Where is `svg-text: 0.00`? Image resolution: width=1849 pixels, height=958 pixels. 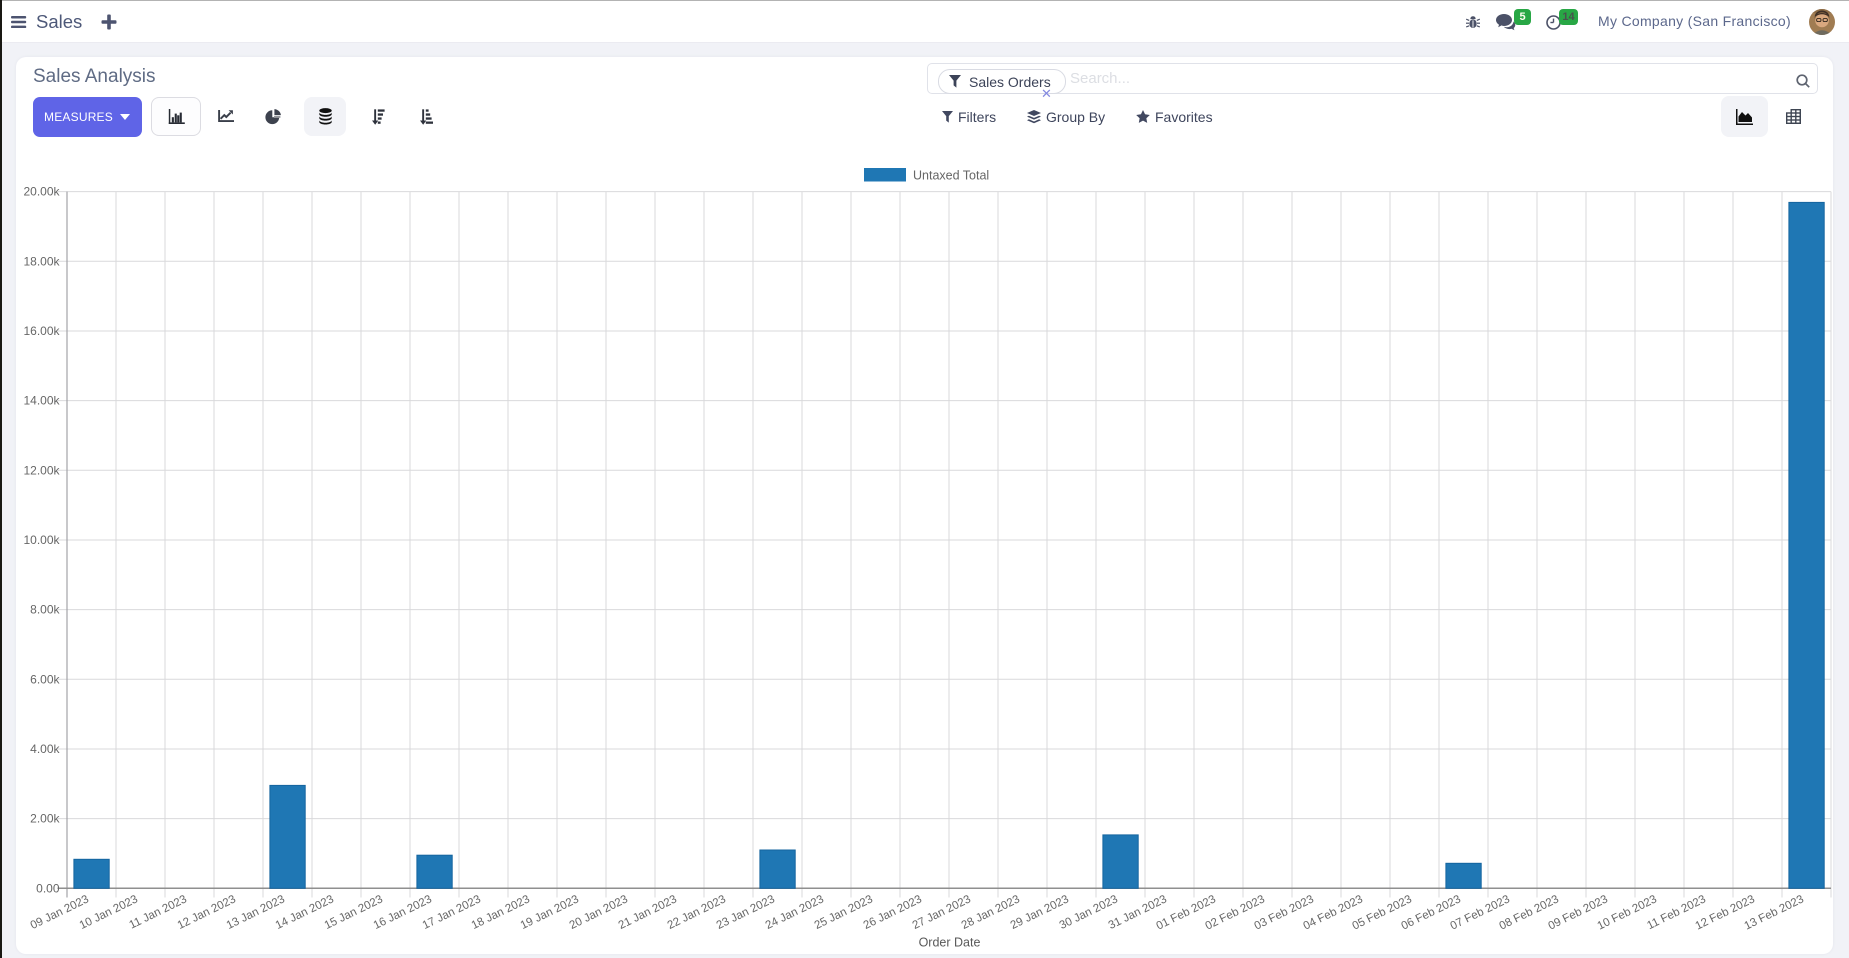 svg-text: 0.00 is located at coordinates (48, 888).